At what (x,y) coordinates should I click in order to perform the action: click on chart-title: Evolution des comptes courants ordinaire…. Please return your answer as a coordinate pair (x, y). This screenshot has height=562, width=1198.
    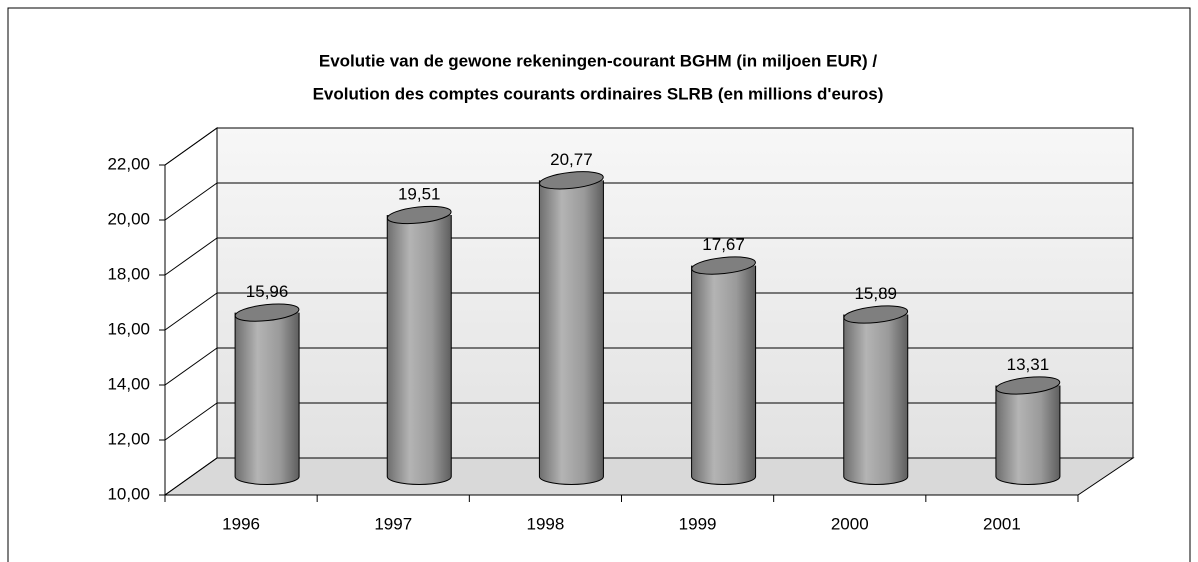
    Looking at the image, I should click on (598, 93).